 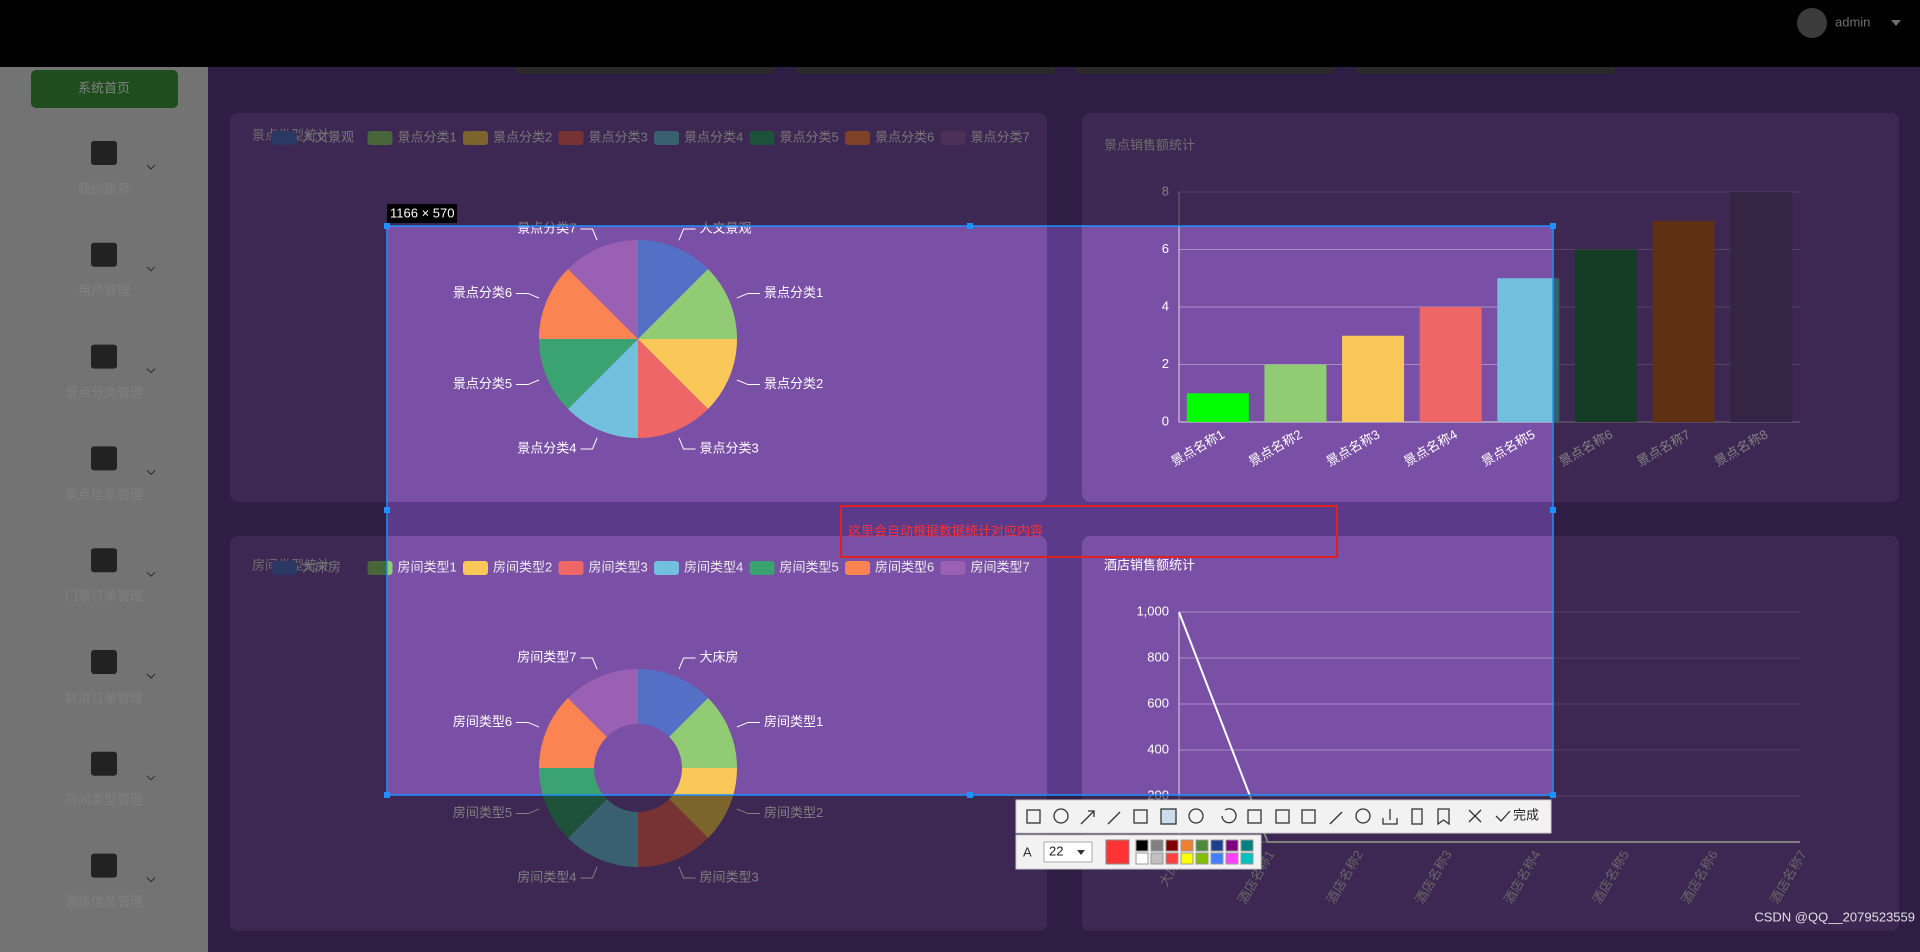 I want to click on slice-label: 大床房, so click(x=719, y=656).